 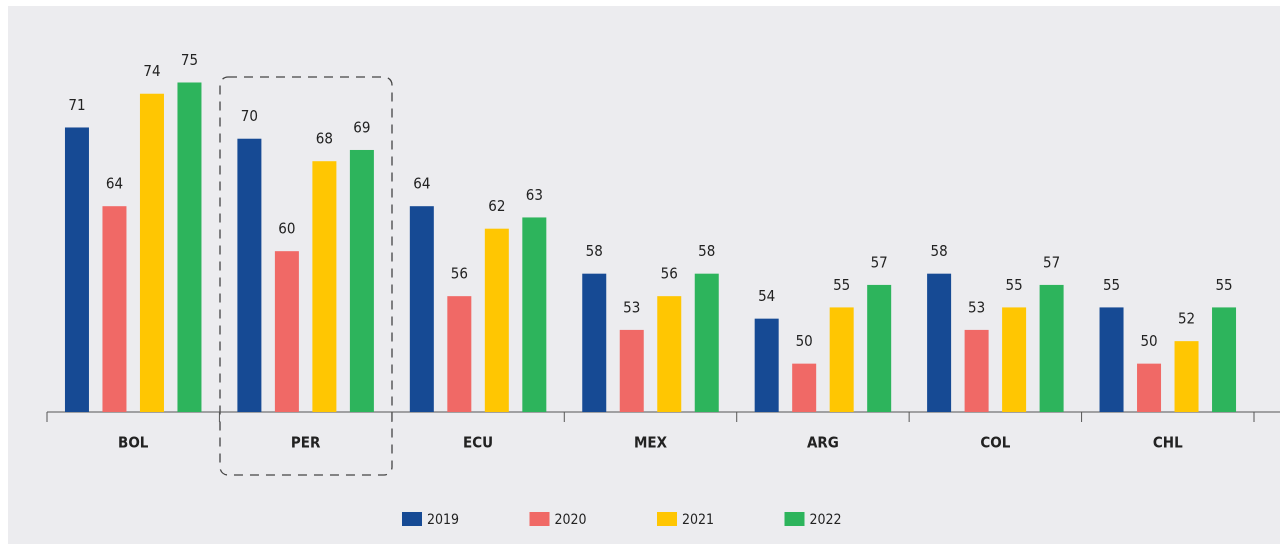 I want to click on x-tick-label: ECU, so click(x=478, y=443).